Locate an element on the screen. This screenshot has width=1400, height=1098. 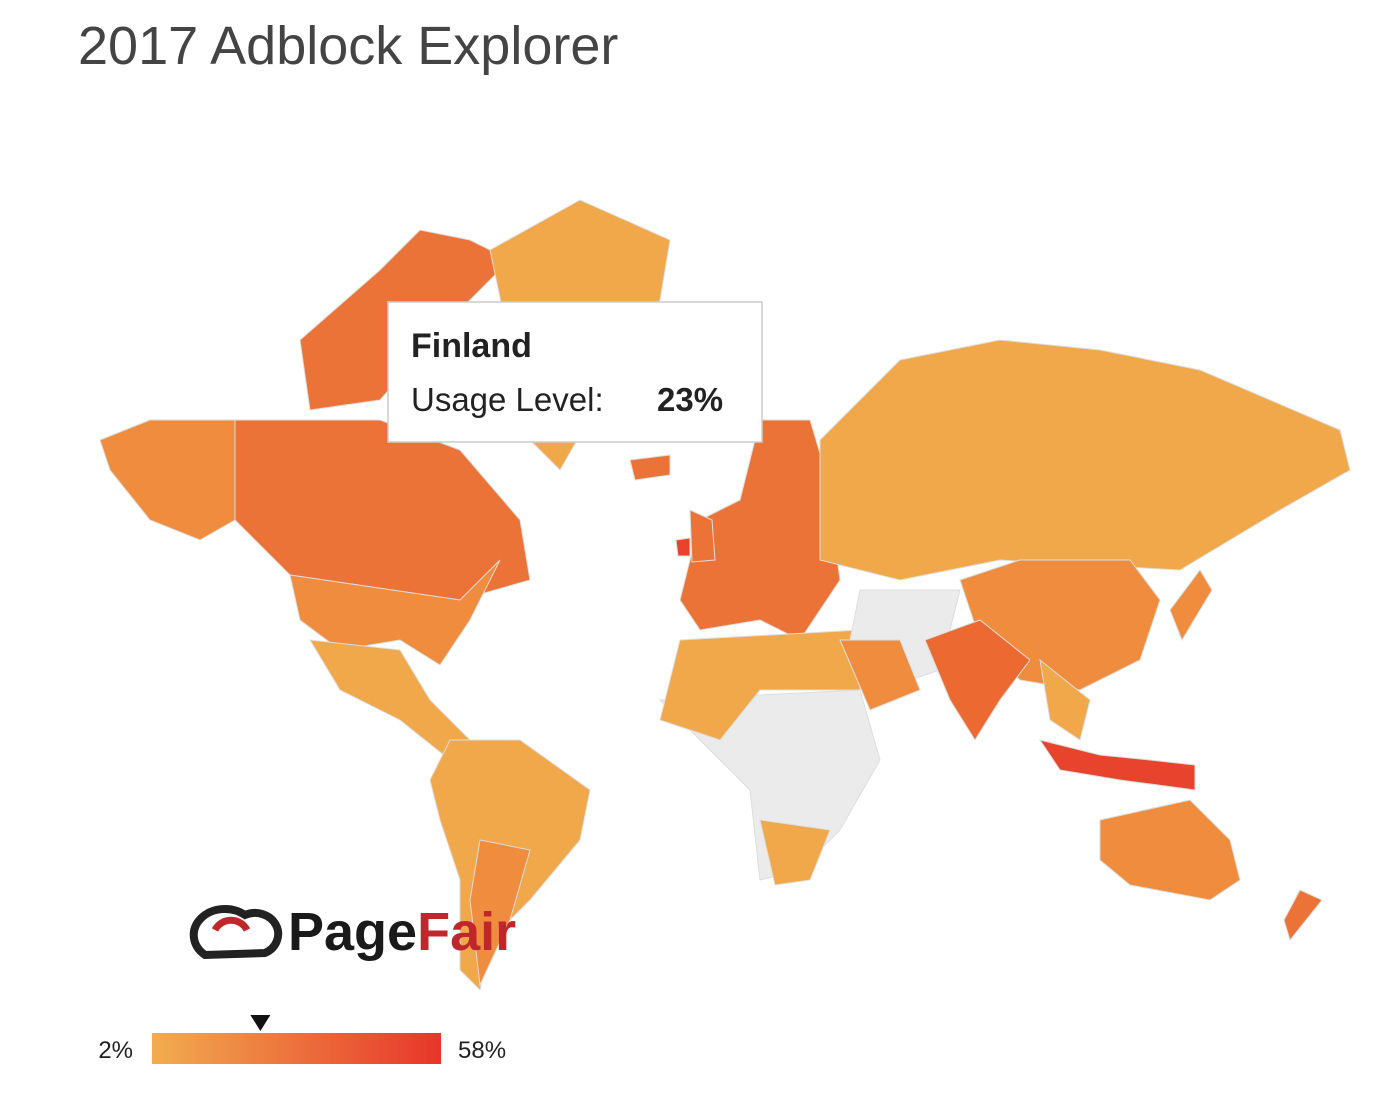
legend: 2% 58% is located at coordinates (302, 1039).